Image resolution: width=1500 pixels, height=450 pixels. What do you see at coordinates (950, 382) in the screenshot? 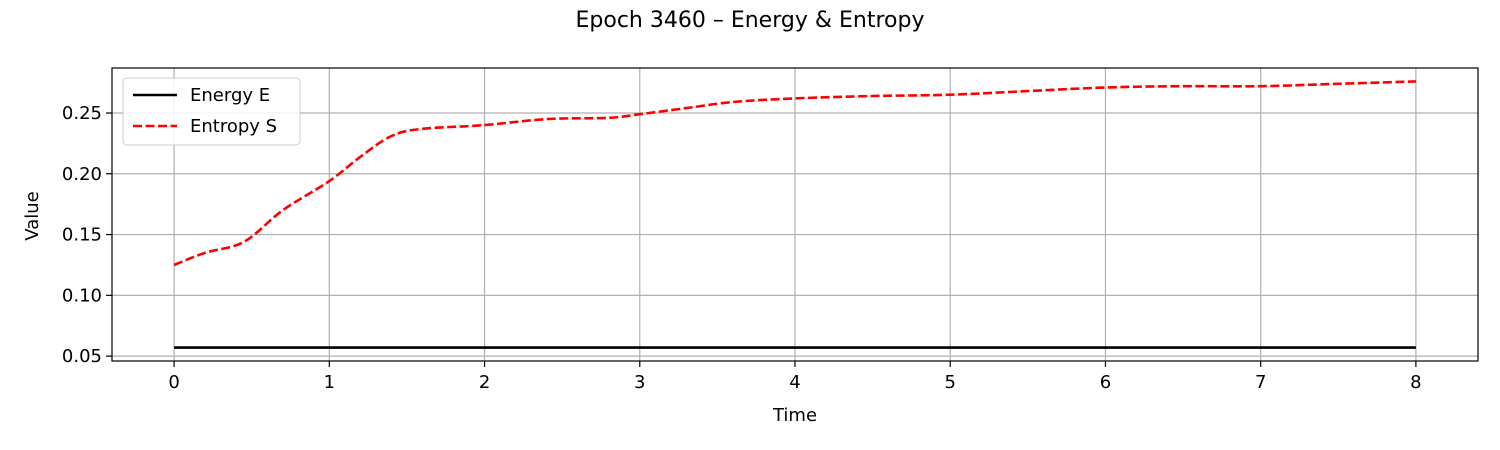
I see `x-tick-label: 5` at bounding box center [950, 382].